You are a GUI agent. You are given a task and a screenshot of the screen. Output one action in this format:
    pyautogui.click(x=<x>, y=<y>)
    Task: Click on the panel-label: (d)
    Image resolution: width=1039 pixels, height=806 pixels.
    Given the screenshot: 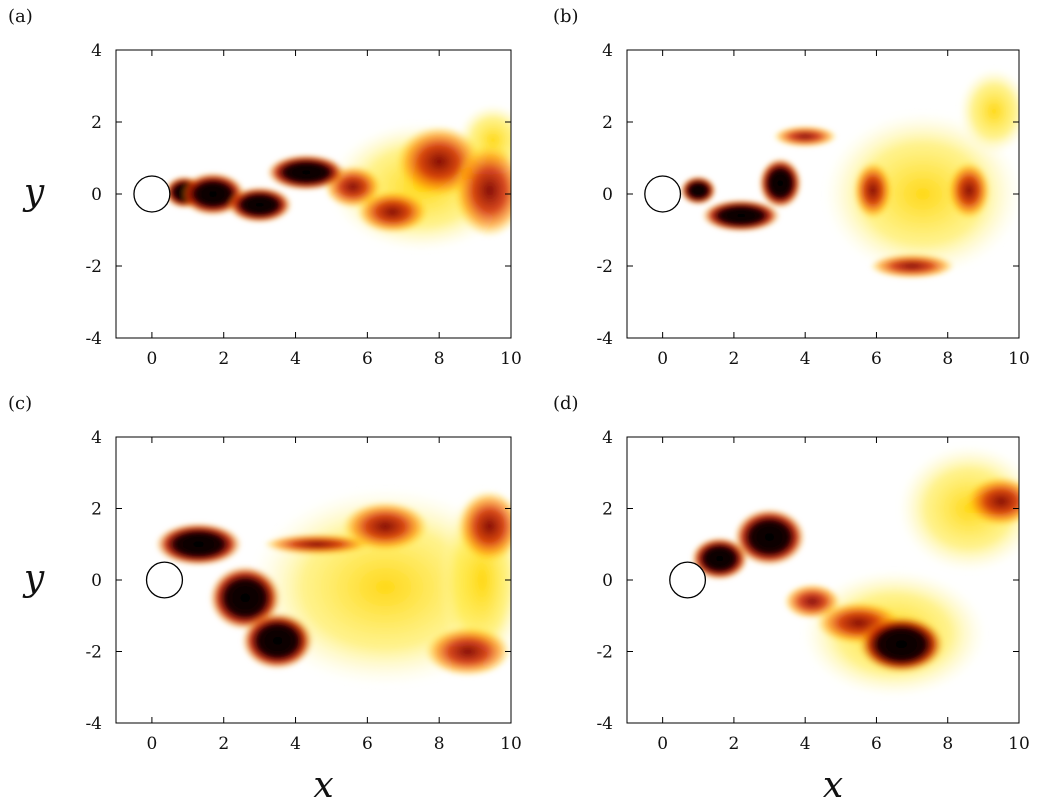 What is the action you would take?
    pyautogui.click(x=566, y=403)
    